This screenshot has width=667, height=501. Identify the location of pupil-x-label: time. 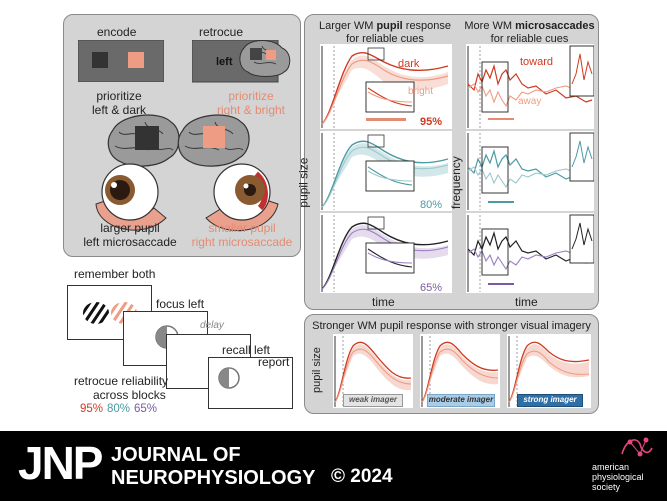
(383, 302).